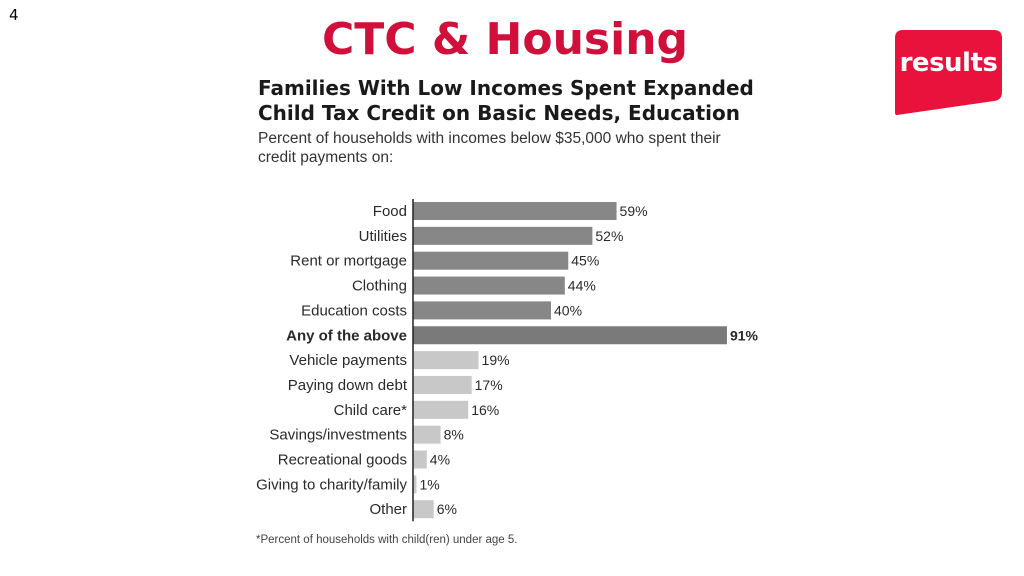 The height and width of the screenshot is (576, 1024). What do you see at coordinates (371, 410) in the screenshot?
I see `category-label: Child care*` at bounding box center [371, 410].